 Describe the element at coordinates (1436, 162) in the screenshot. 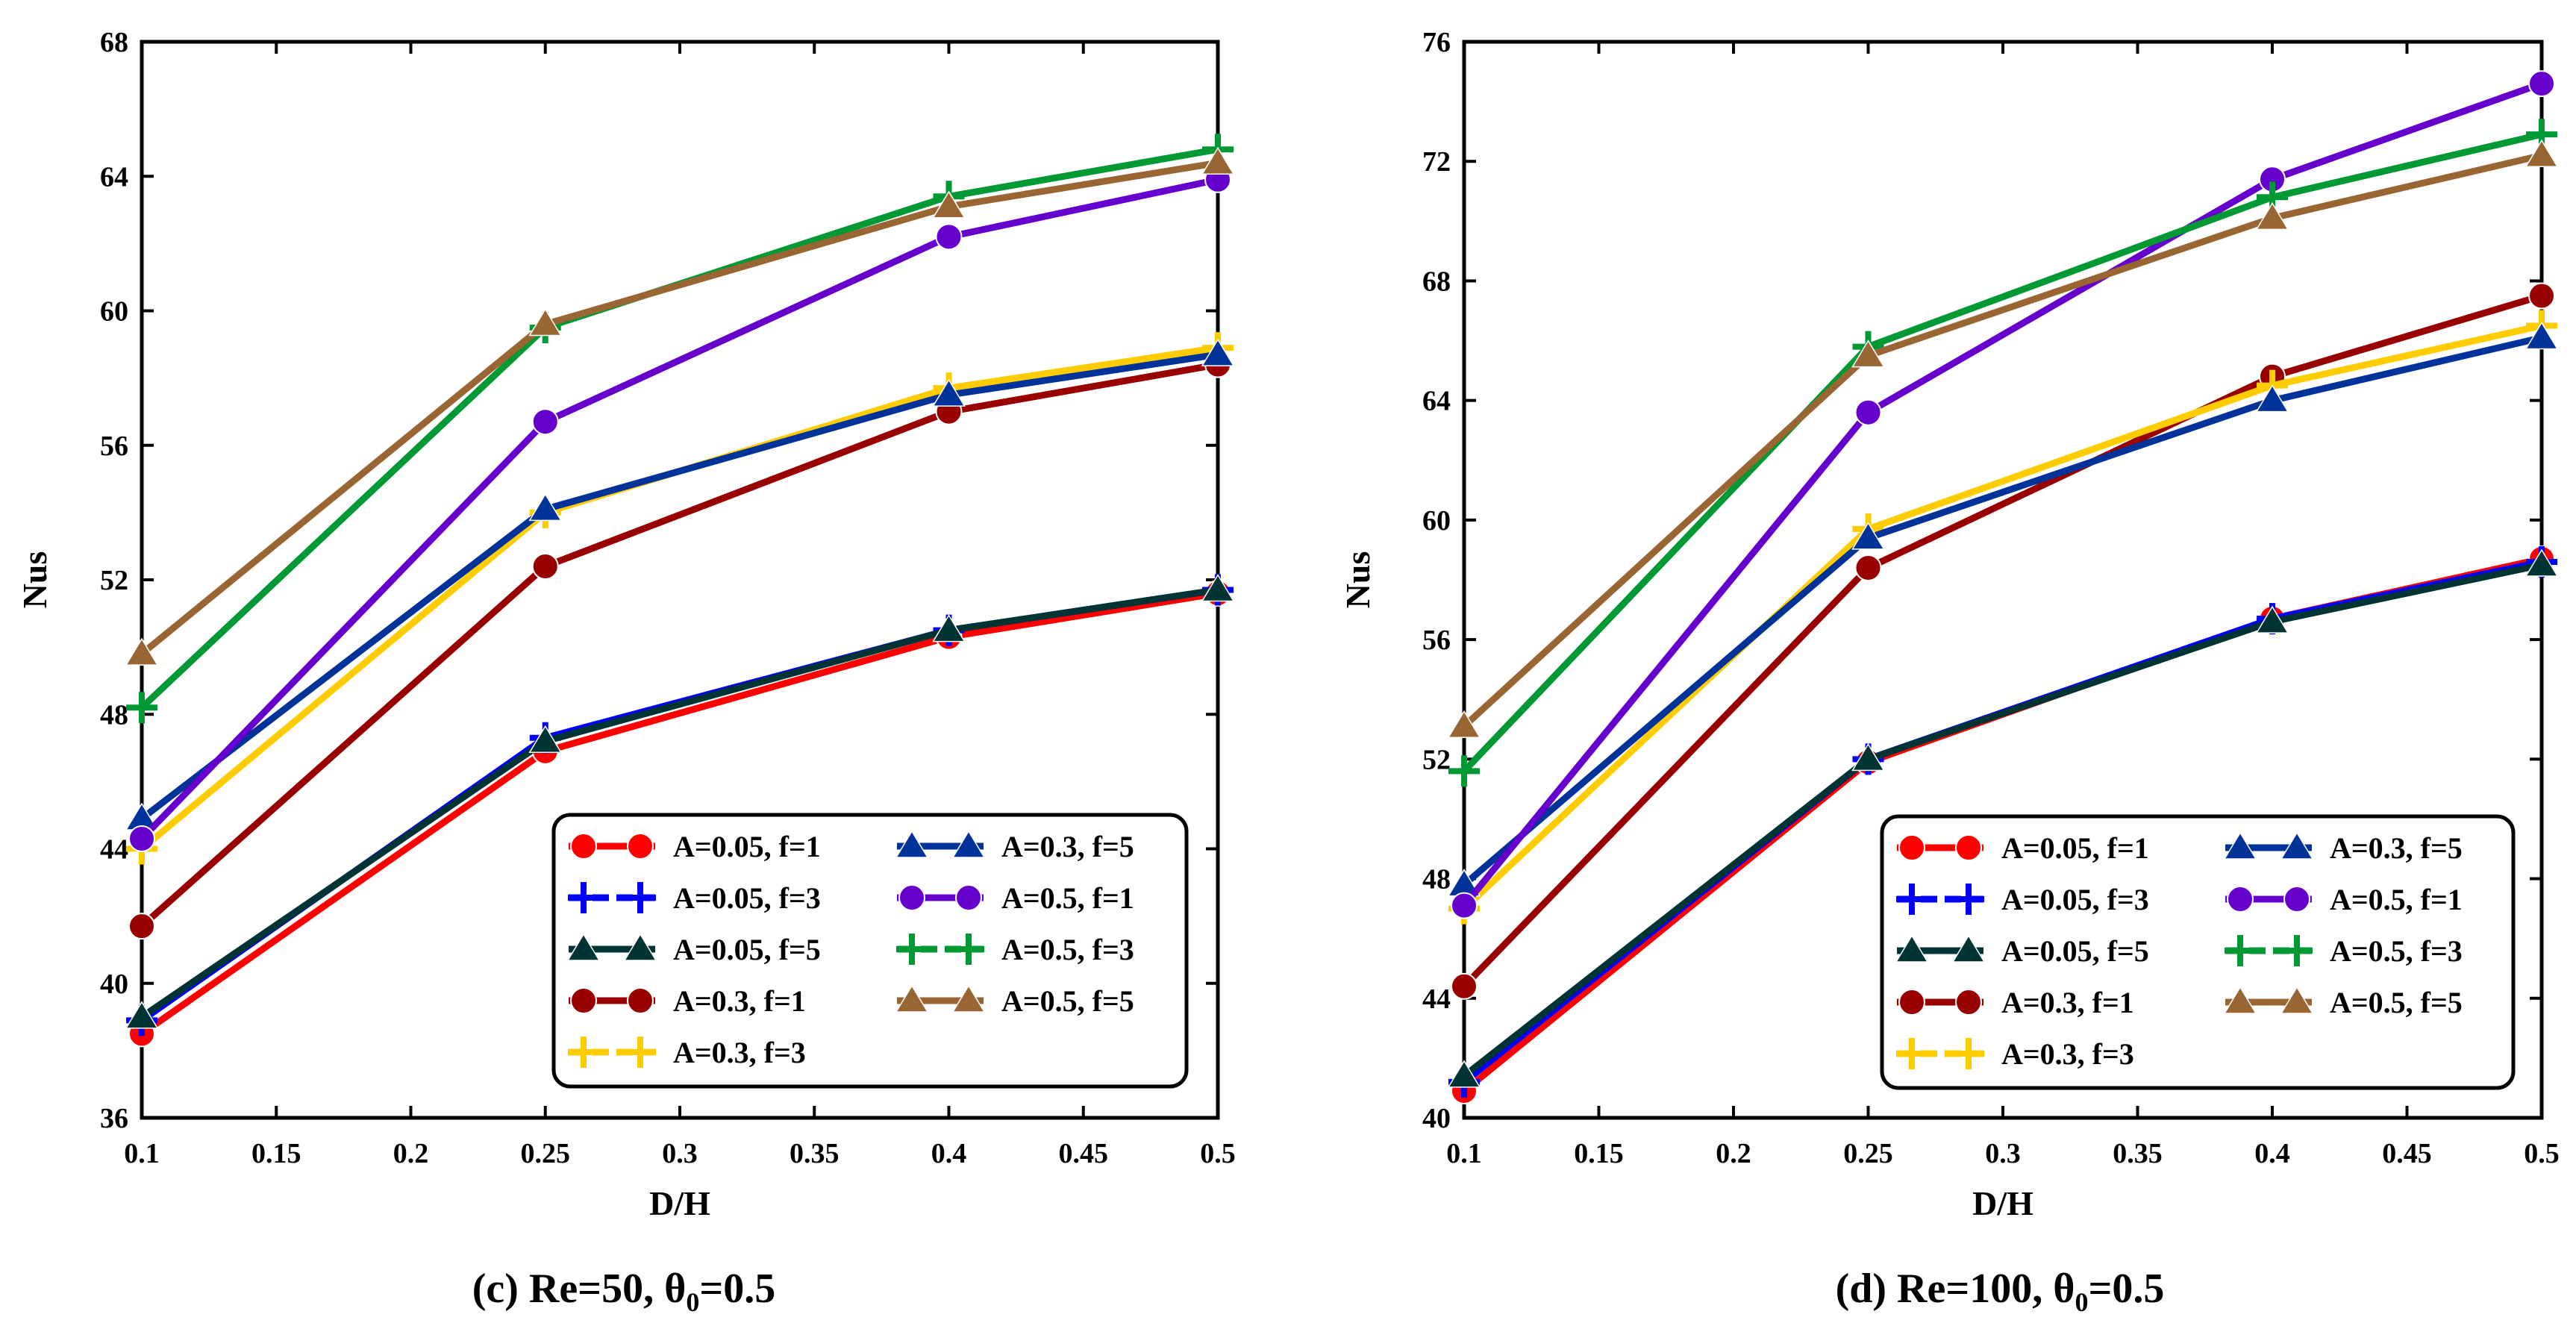

I see `y-tick-label: 72` at that location.